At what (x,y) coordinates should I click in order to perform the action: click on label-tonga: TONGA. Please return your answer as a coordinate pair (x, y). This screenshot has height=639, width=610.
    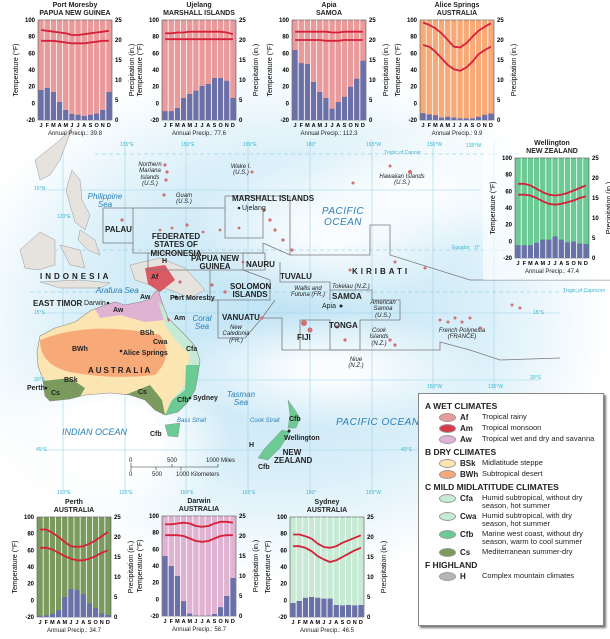
    Looking at the image, I should click on (343, 326).